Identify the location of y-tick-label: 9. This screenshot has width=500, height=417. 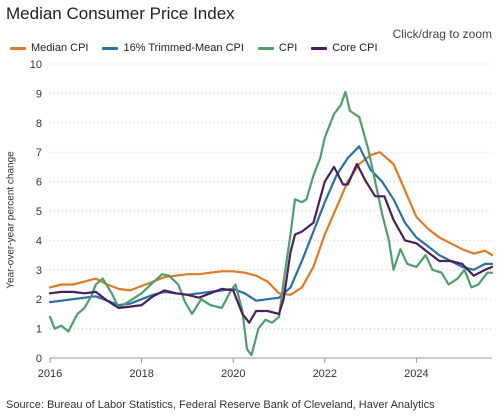
(39, 94).